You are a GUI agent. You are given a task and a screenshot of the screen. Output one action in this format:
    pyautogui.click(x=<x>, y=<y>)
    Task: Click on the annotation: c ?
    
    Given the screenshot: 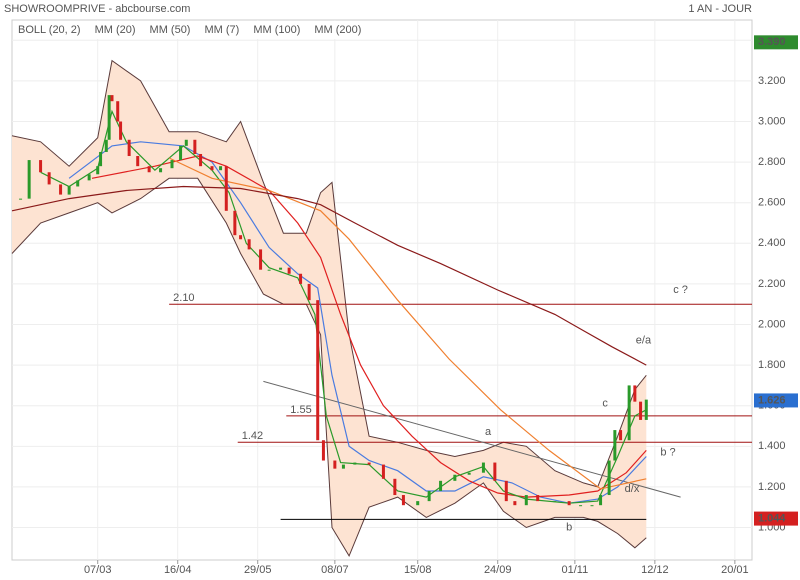 What is the action you would take?
    pyautogui.click(x=680, y=290)
    